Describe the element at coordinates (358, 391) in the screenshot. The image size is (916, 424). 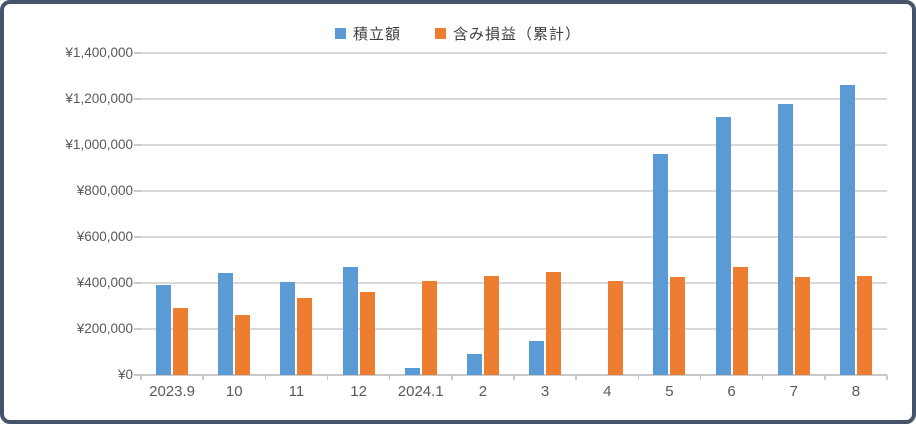
I see `x-axis-category-label: 12` at that location.